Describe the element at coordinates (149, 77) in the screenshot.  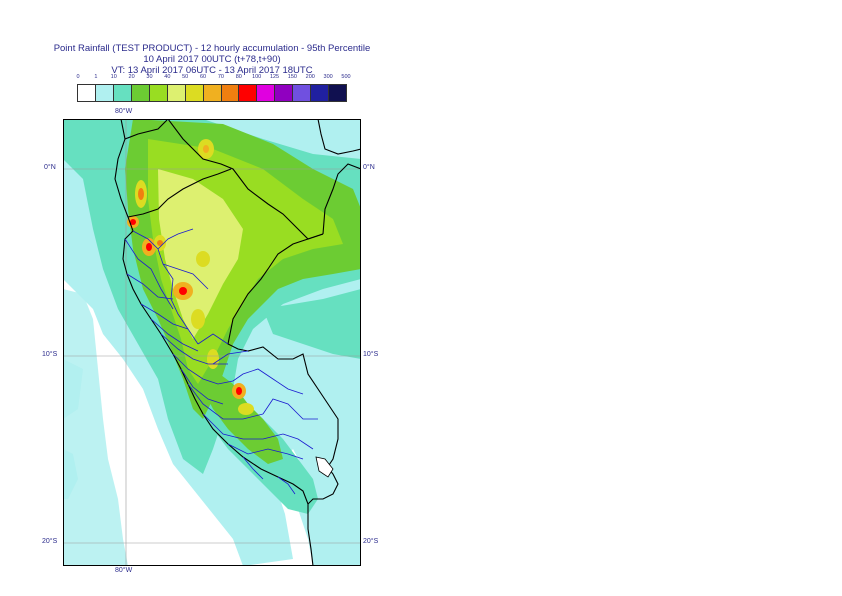
I see `legend-label-4: 30` at that location.